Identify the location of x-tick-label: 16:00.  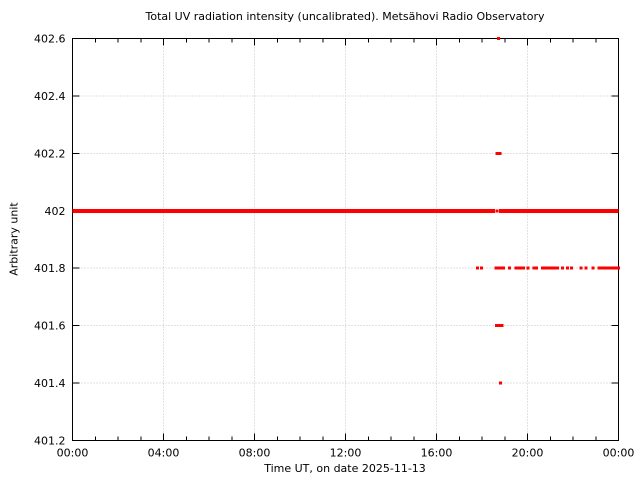
(437, 453).